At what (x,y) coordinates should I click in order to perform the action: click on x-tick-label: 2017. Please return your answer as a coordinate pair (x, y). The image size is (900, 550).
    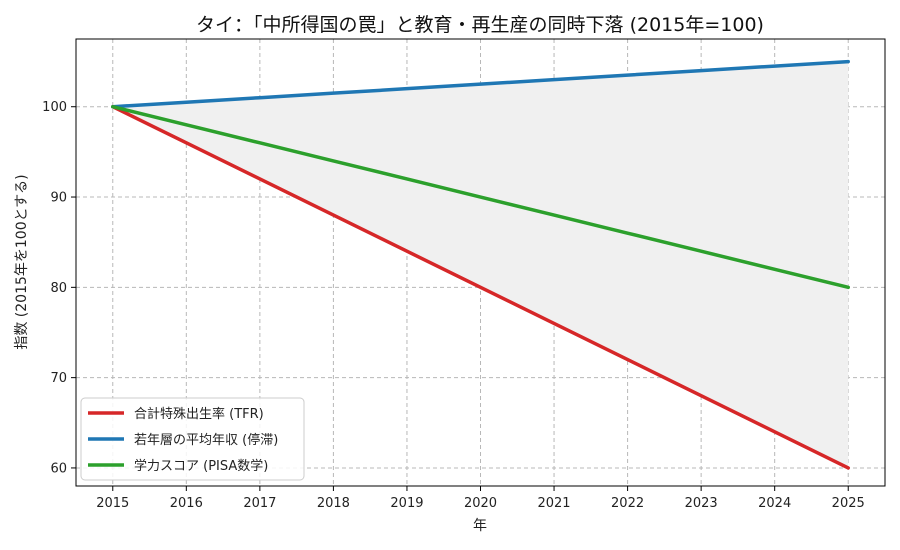
    Looking at the image, I should click on (259, 503).